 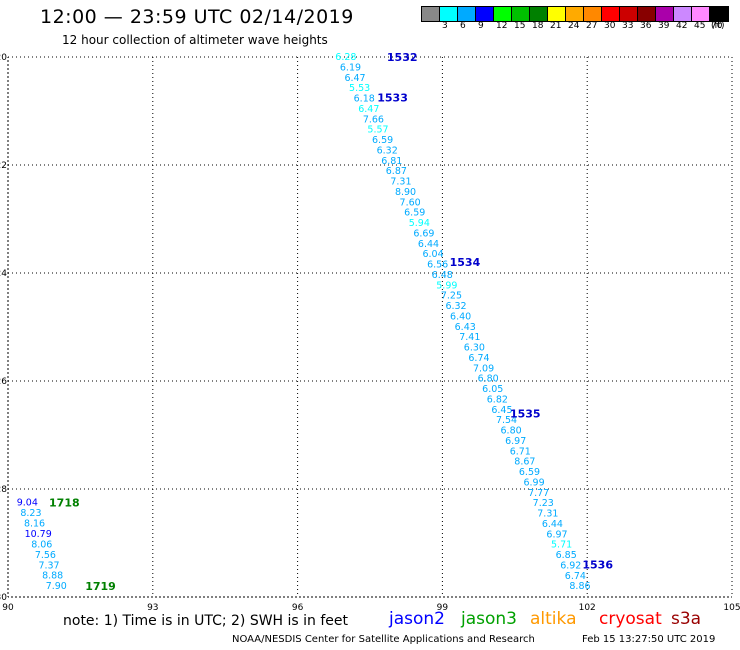 I want to click on wave-height-value: 6.05, so click(x=492, y=389).